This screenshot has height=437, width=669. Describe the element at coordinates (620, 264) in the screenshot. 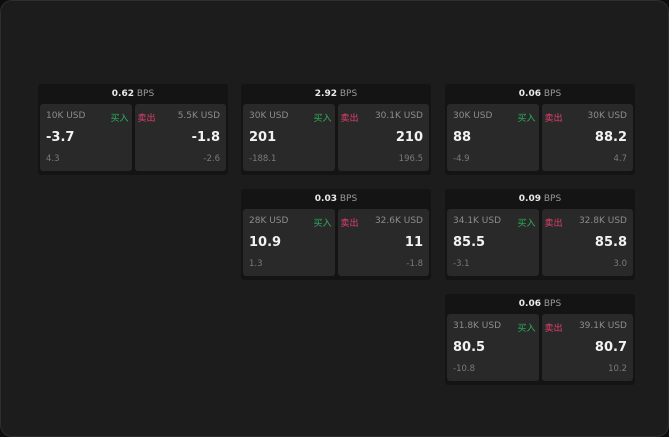

I see `ask-change: 3.0` at that location.